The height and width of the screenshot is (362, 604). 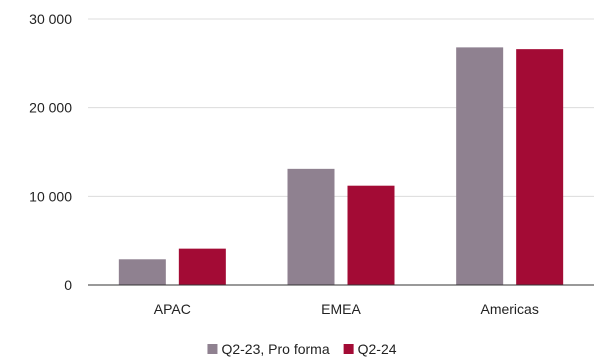 What do you see at coordinates (275, 349) in the screenshot?
I see `legend-label: Q2-23, Pro forma` at bounding box center [275, 349].